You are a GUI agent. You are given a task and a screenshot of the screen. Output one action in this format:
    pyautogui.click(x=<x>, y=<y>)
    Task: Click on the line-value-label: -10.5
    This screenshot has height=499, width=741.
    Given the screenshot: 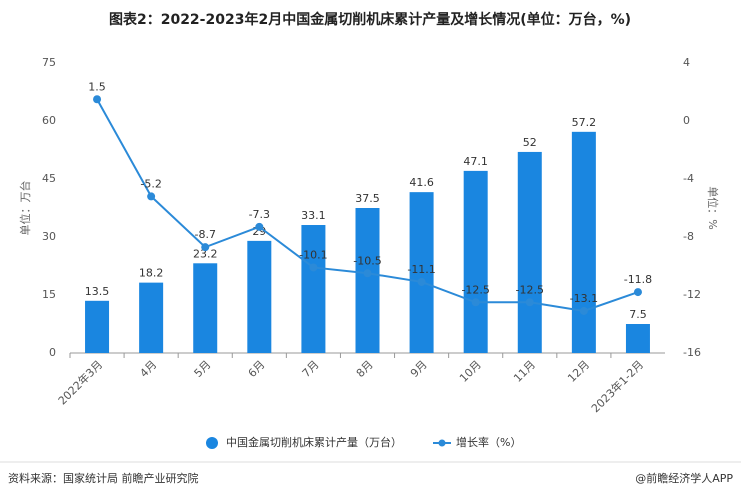 What is the action you would take?
    pyautogui.click(x=367, y=260)
    